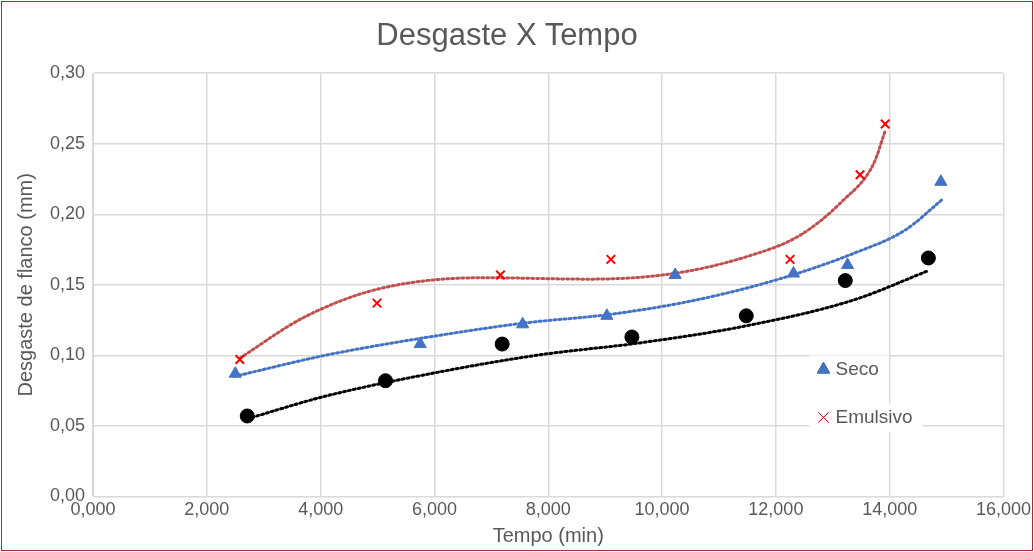 This screenshot has height=552, width=1034. Describe the element at coordinates (434, 509) in the screenshot. I see `x-tick-label: 6,000` at that location.